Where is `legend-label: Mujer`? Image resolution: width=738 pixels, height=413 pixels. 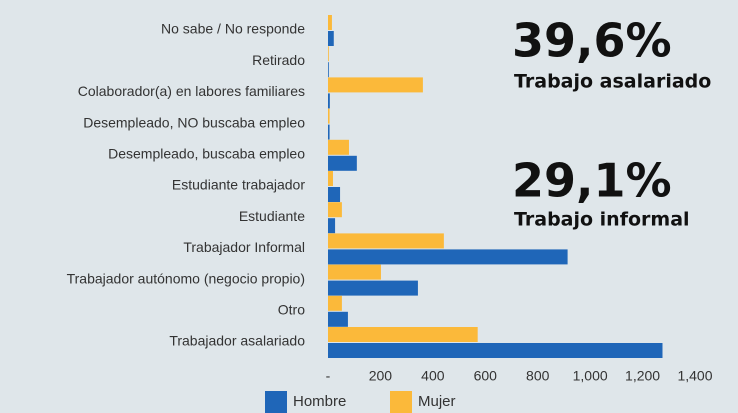
legend-label: Mujer is located at coordinates (437, 401).